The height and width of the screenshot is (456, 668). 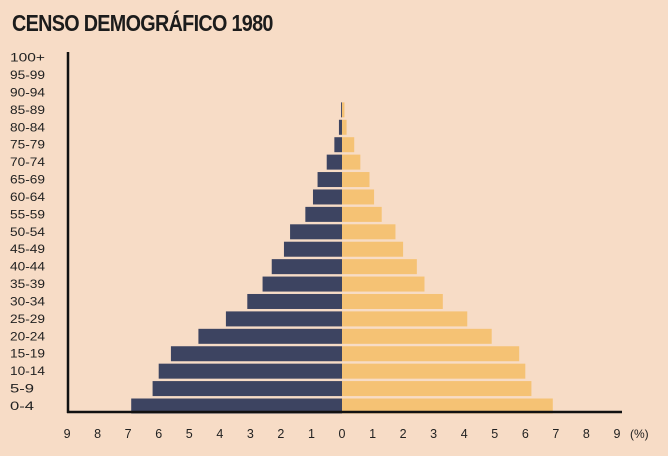 I want to click on x-tick-0: 0, so click(x=342, y=434).